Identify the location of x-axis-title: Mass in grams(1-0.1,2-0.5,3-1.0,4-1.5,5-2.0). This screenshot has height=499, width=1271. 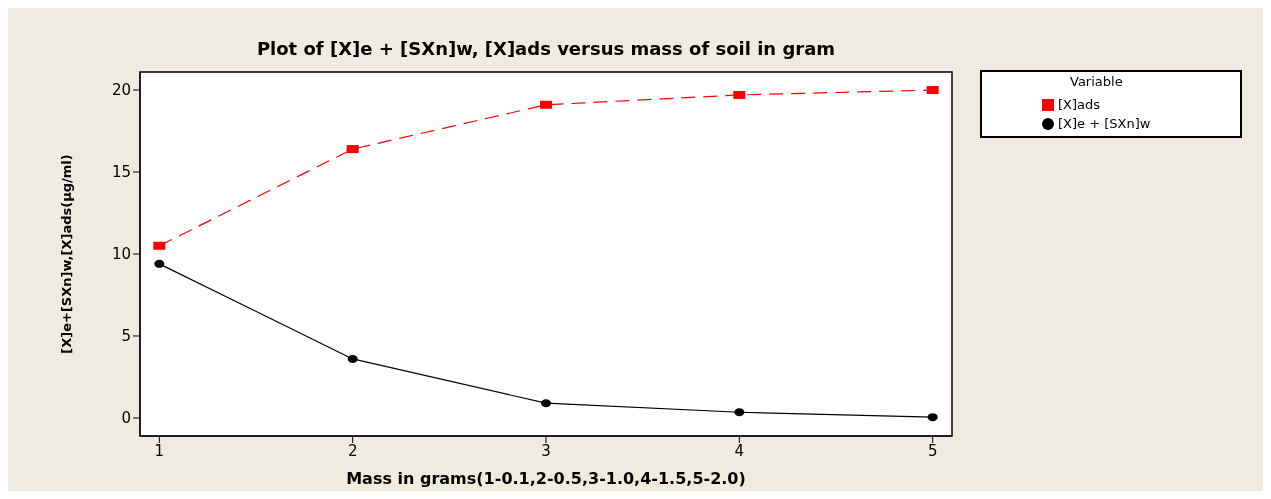
(546, 478).